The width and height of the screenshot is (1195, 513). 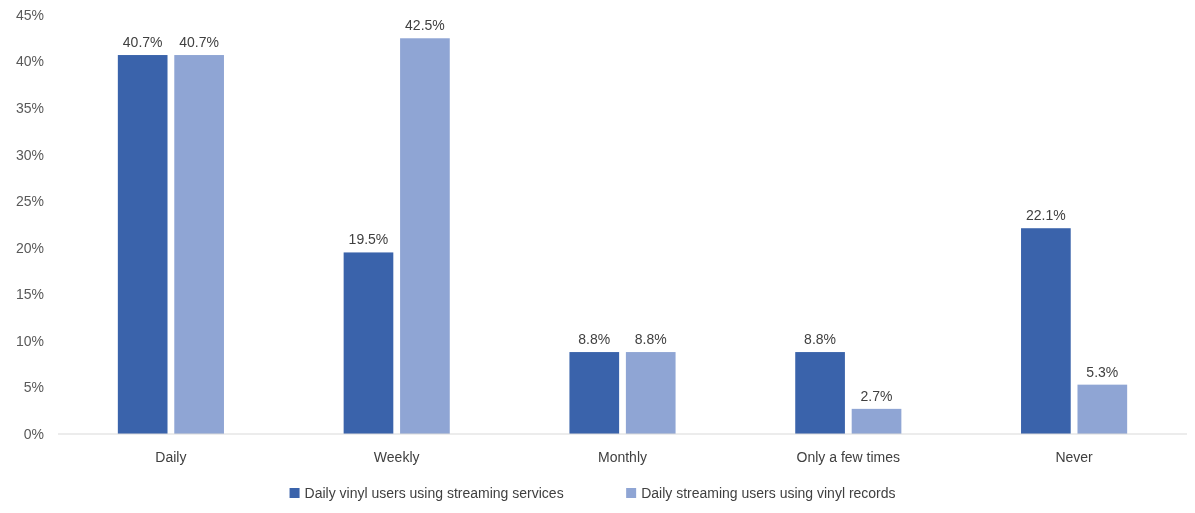 I want to click on legend-label: Daily streaming users using vinyl records, so click(x=768, y=492).